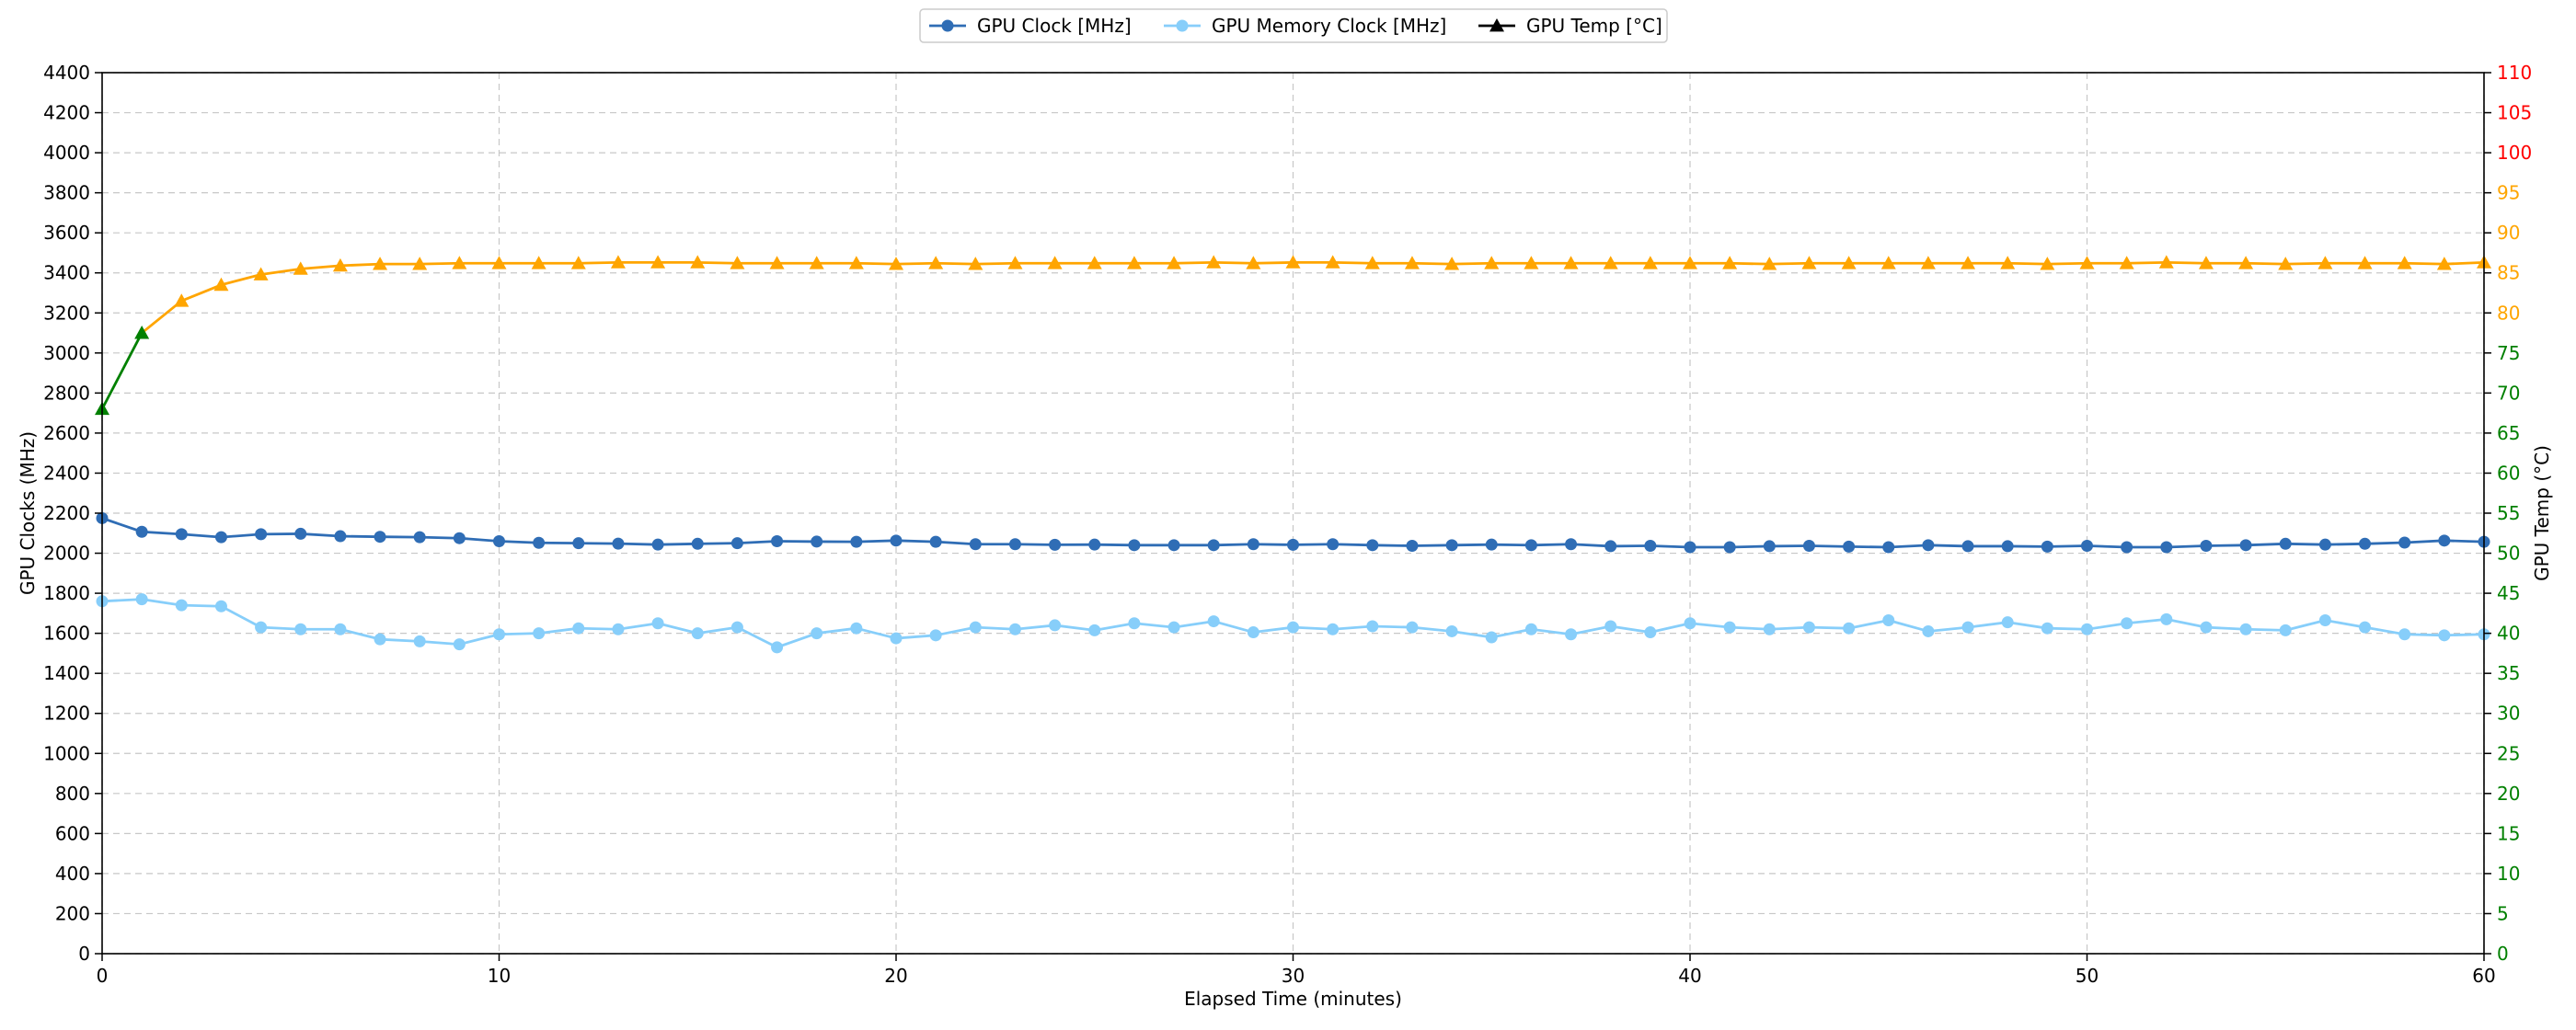 The width and height of the screenshot is (2576, 1030). Describe the element at coordinates (1293, 623) in the screenshot. I see `series-gpu-memory-clock` at that location.